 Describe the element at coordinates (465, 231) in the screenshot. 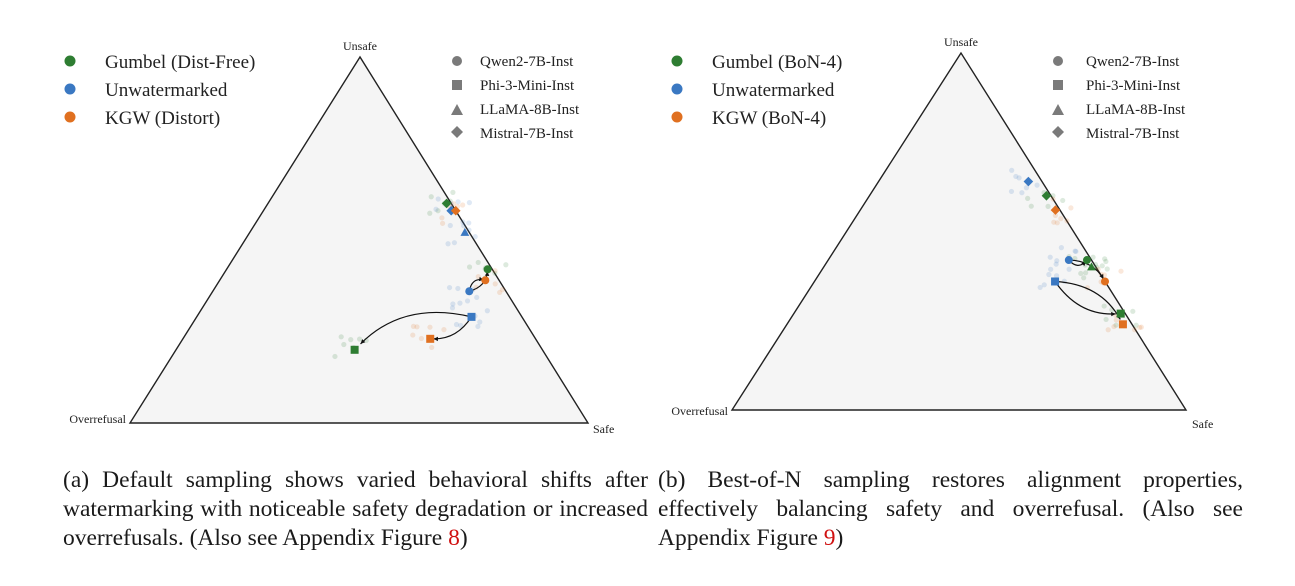

I see `data-point-llama-8b-inst-unwatermarked` at that location.